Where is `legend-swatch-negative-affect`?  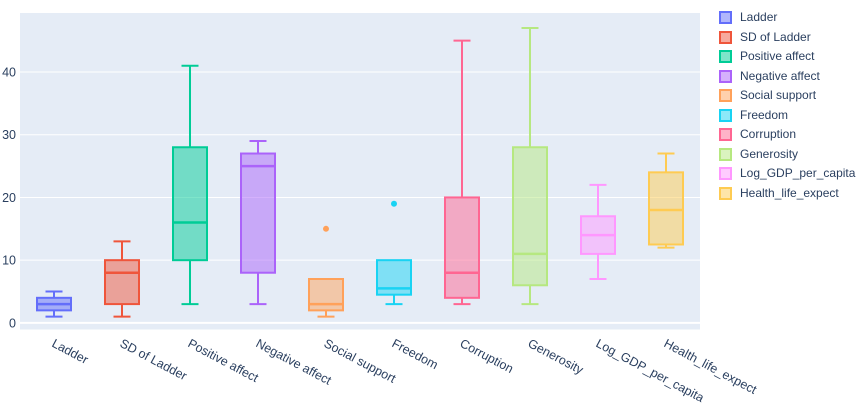 legend-swatch-negative-affect is located at coordinates (725, 76).